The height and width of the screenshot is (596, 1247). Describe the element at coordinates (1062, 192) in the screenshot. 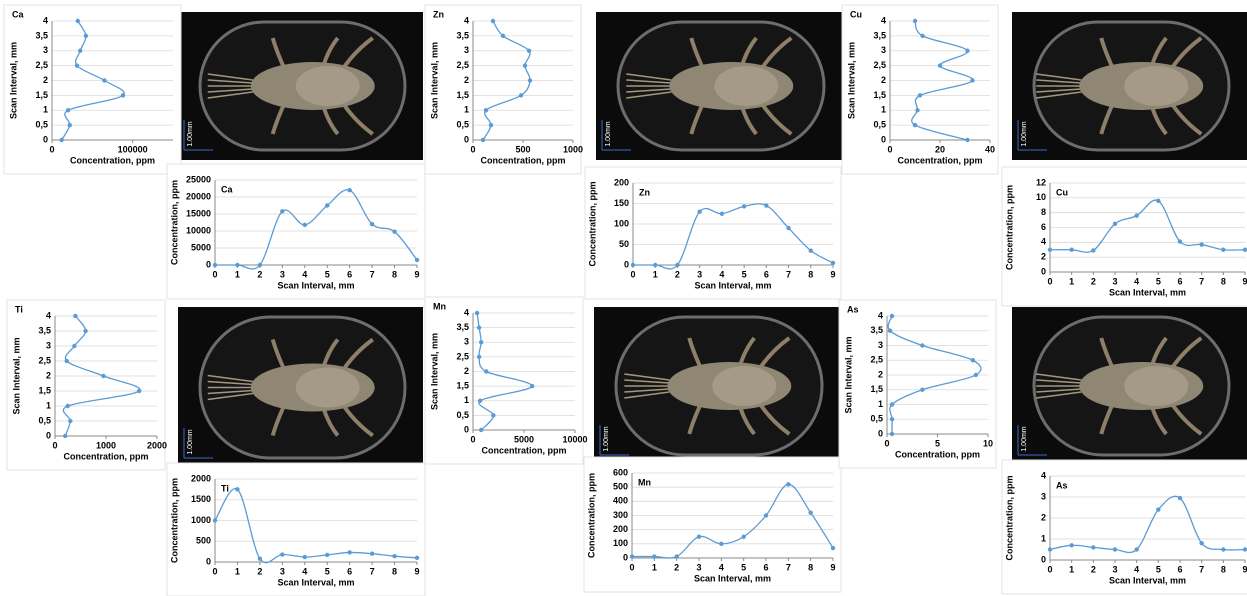

I see `element-label: Cu` at that location.